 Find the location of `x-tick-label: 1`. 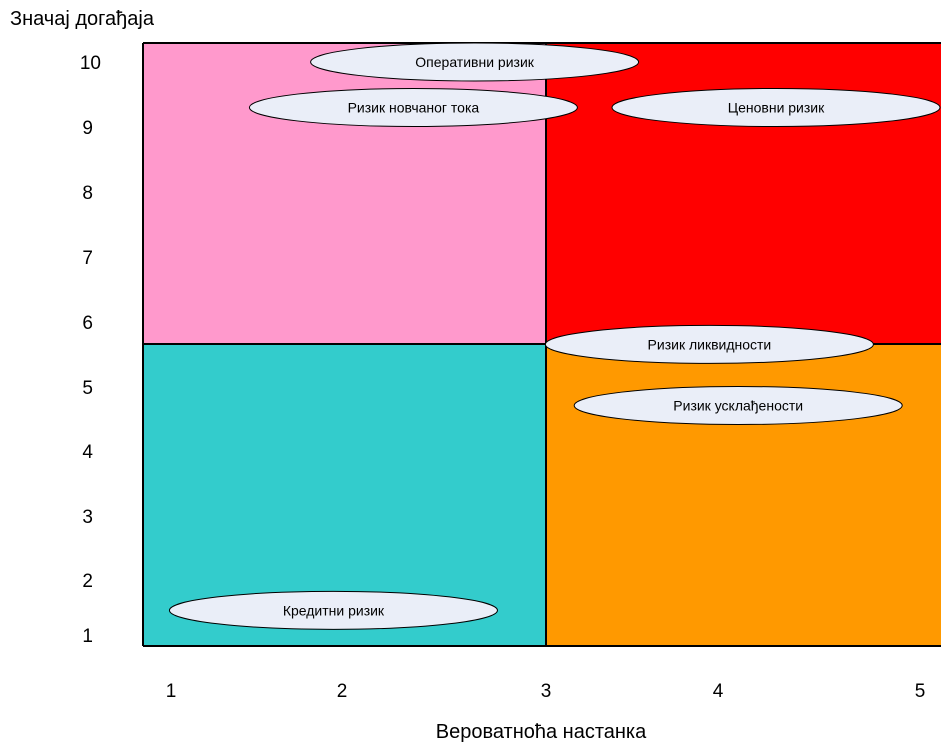

x-tick-label: 1 is located at coordinates (171, 691).